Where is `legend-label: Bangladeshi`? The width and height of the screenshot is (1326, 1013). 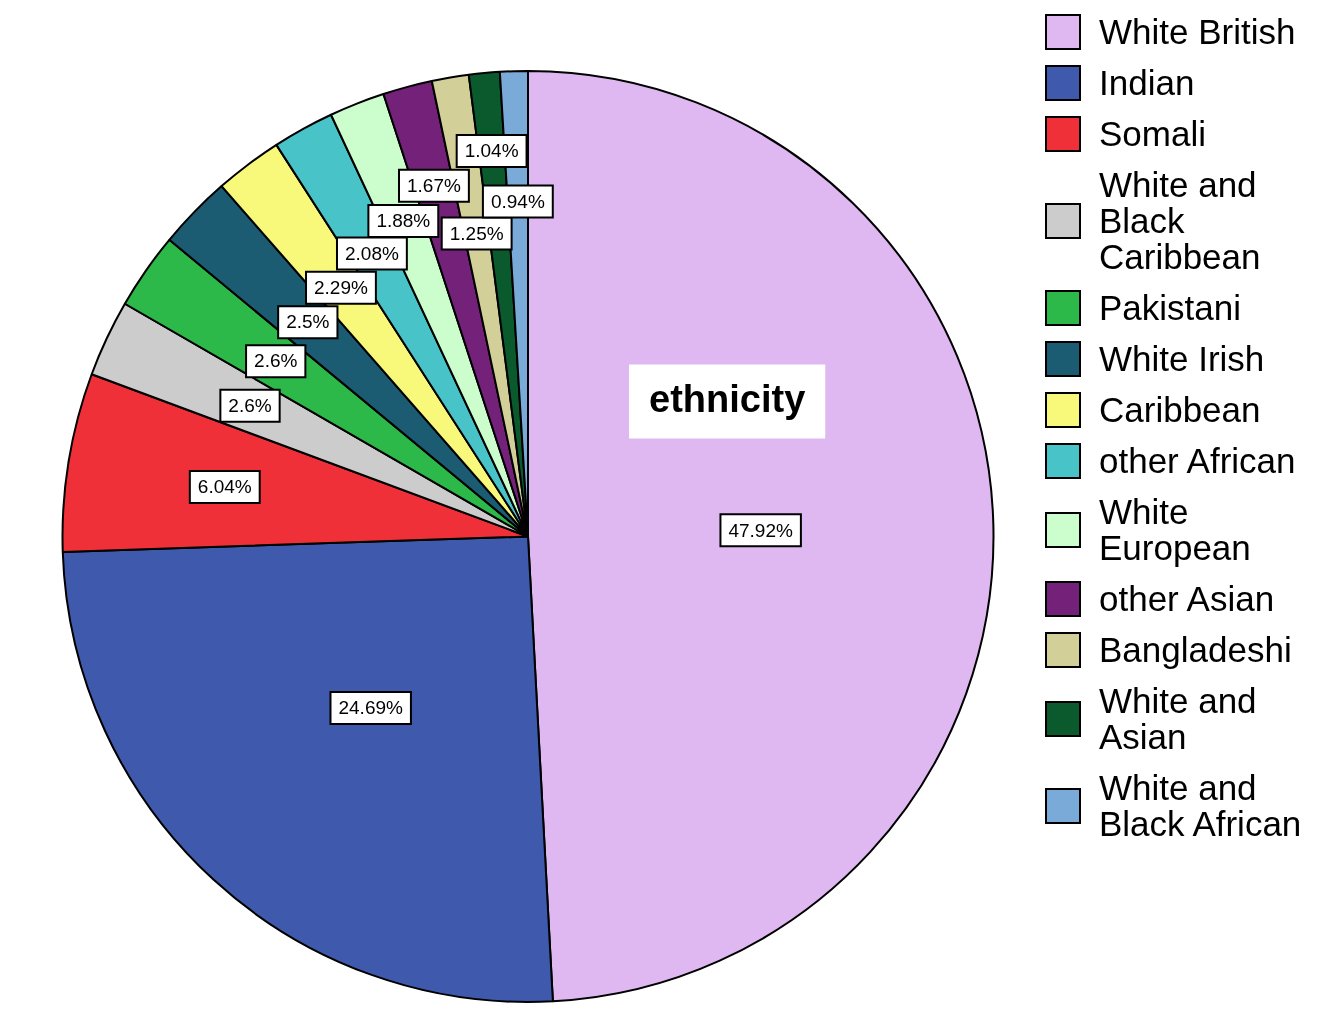
legend-label: Bangladeshi is located at coordinates (1195, 649).